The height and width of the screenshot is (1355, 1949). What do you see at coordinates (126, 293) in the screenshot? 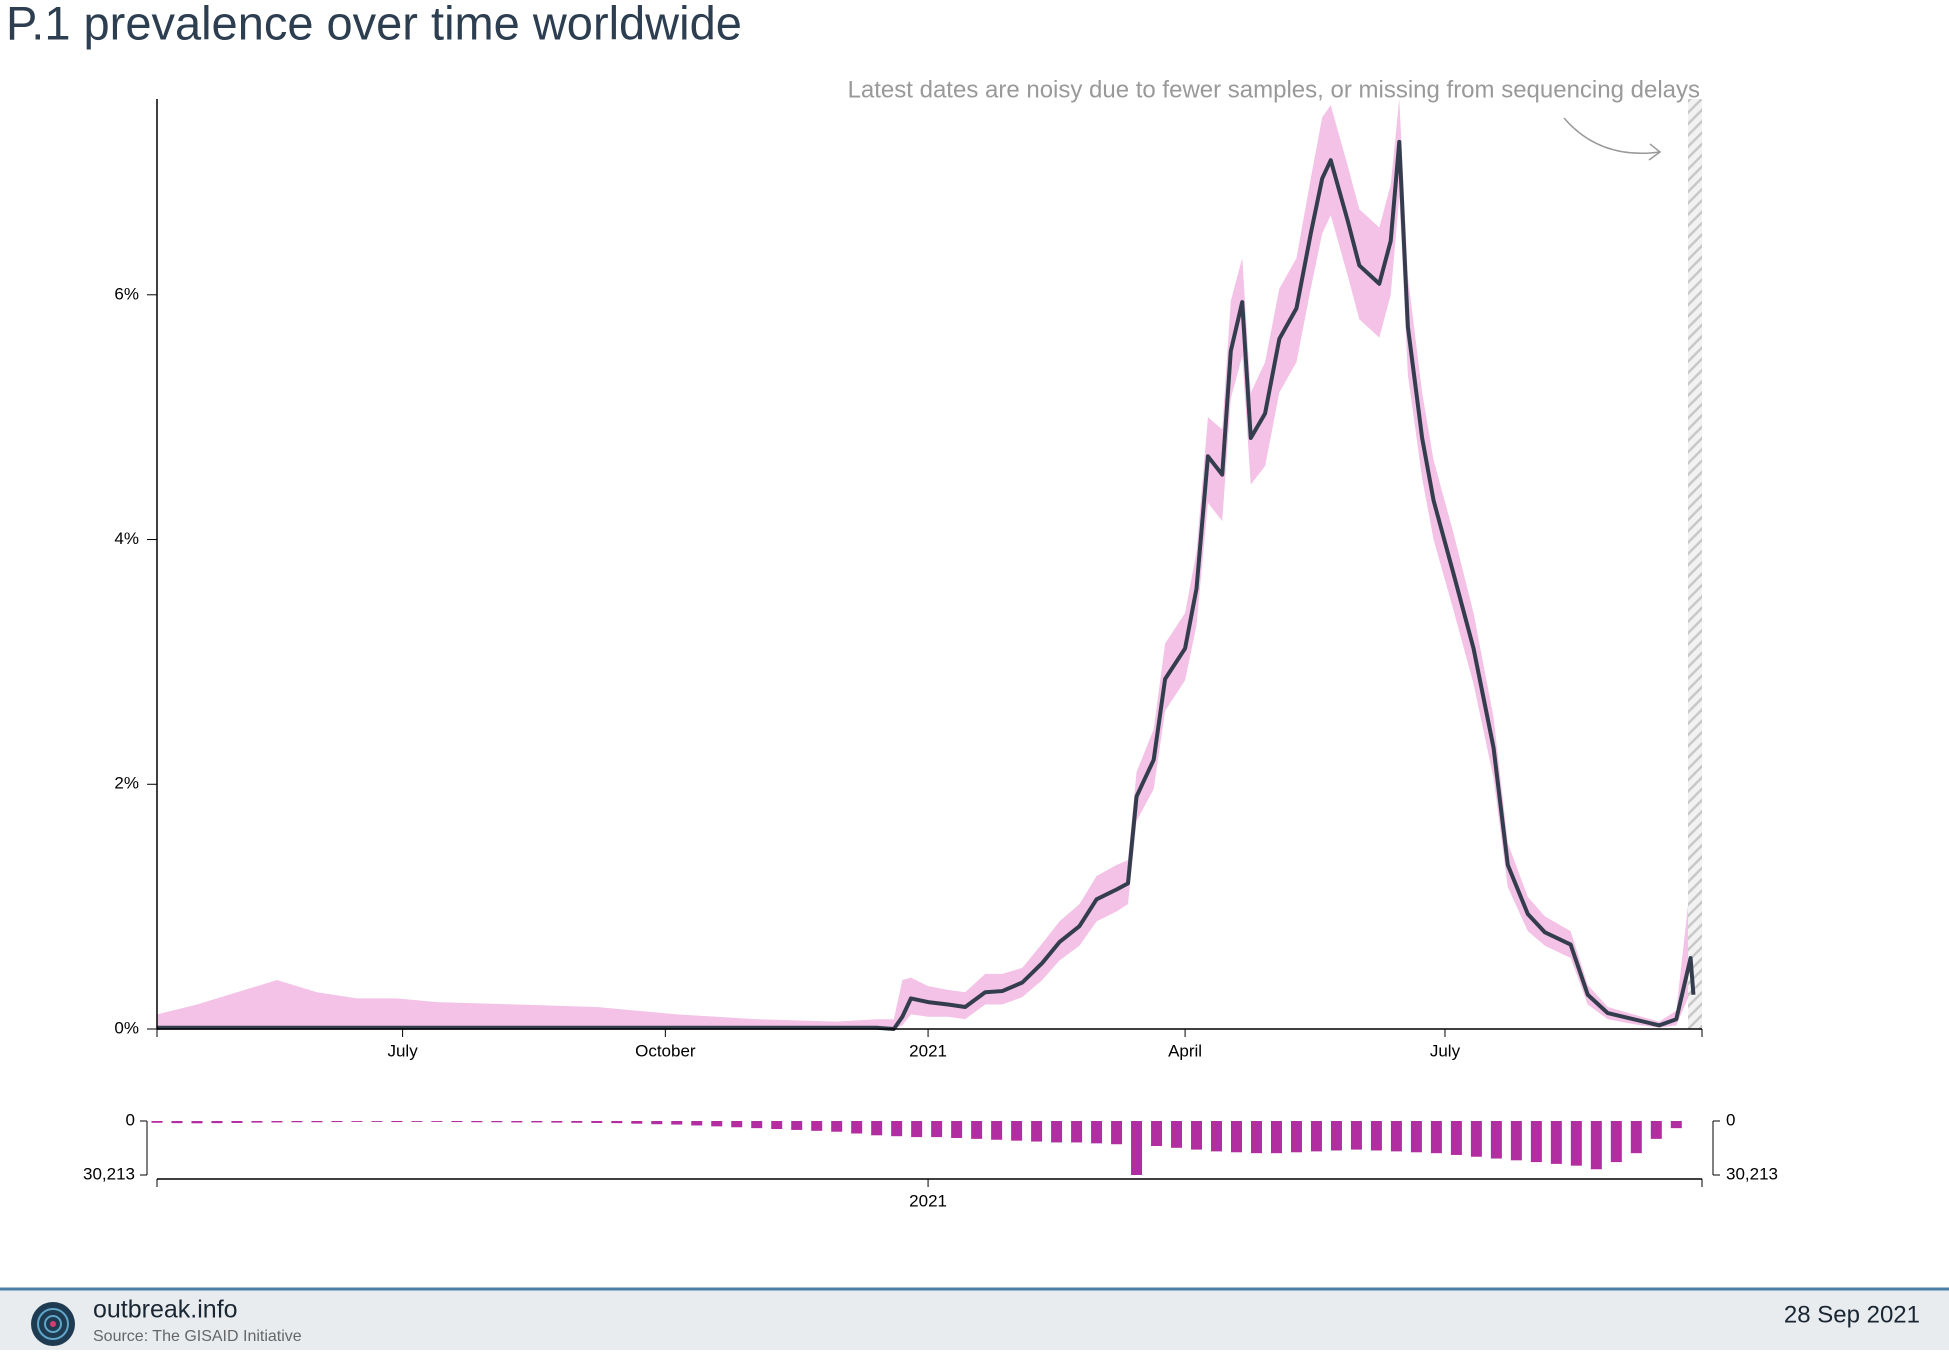
I see `y-tick-label: 6%` at bounding box center [126, 293].